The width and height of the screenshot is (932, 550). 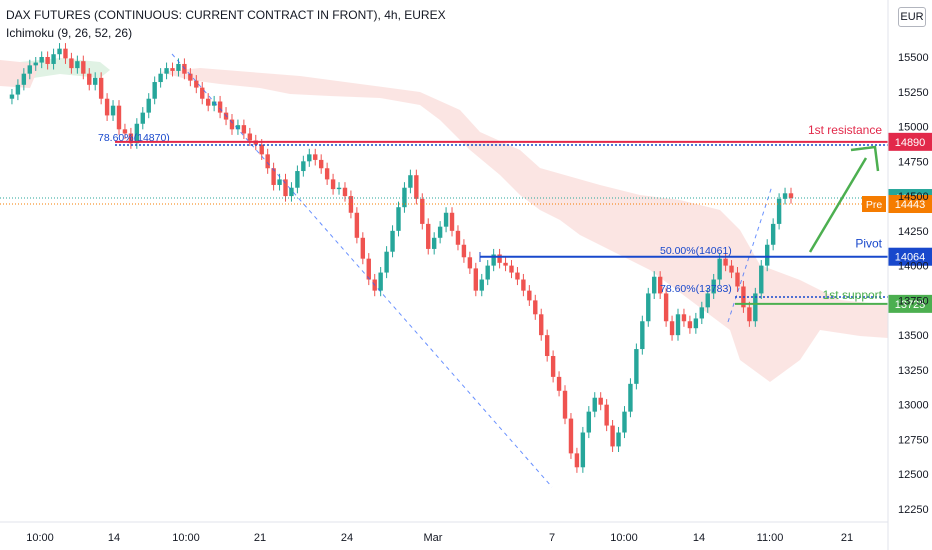 What do you see at coordinates (913, 162) in the screenshot?
I see `y-tick-label: 14750` at bounding box center [913, 162].